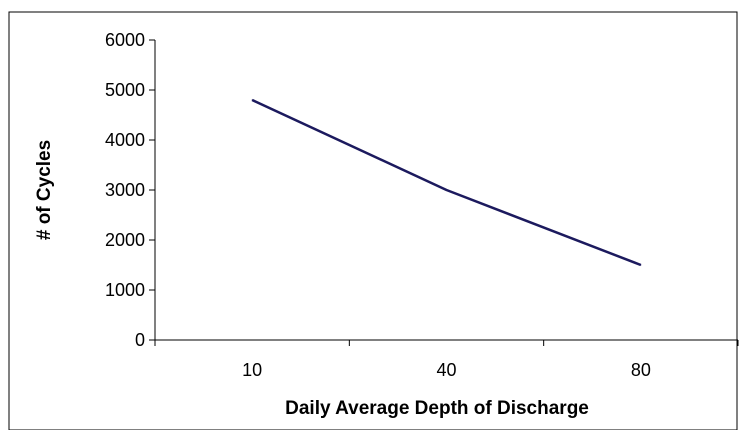 The height and width of the screenshot is (435, 742). I want to click on x-tick-label: 80, so click(641, 370).